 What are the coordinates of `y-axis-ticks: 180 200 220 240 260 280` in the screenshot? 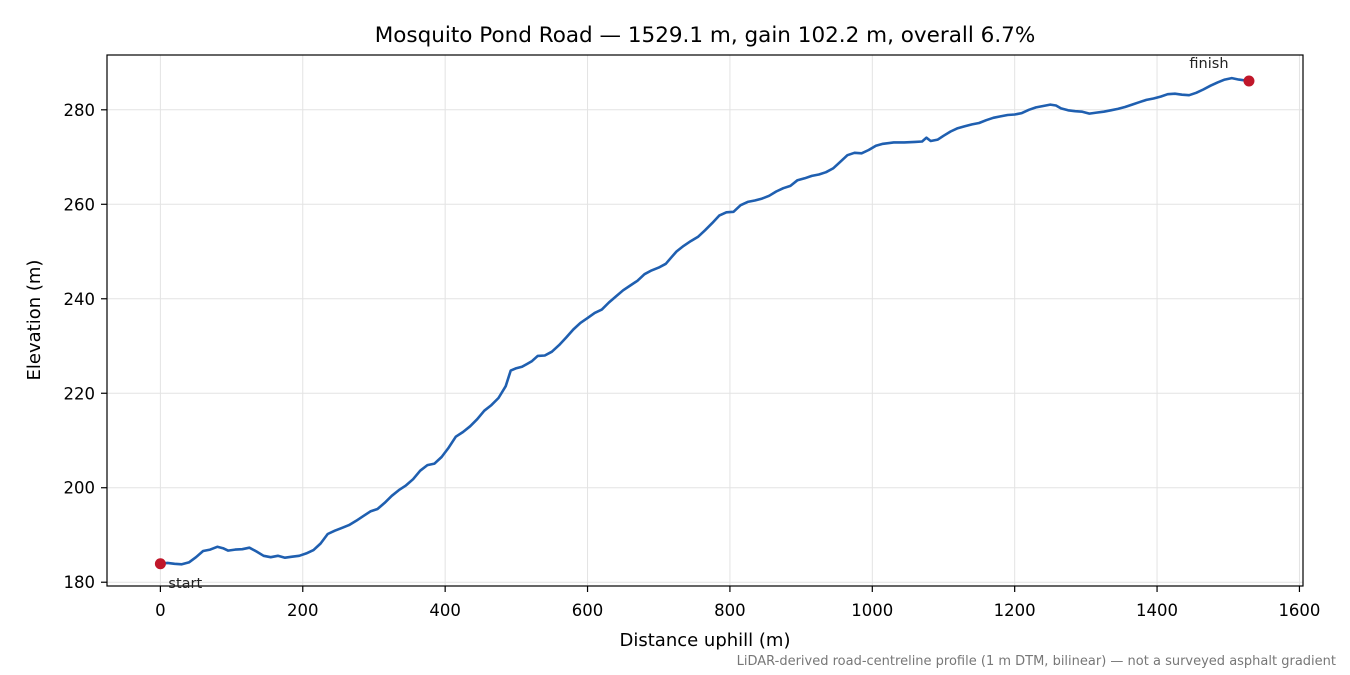 It's located at (85, 346).